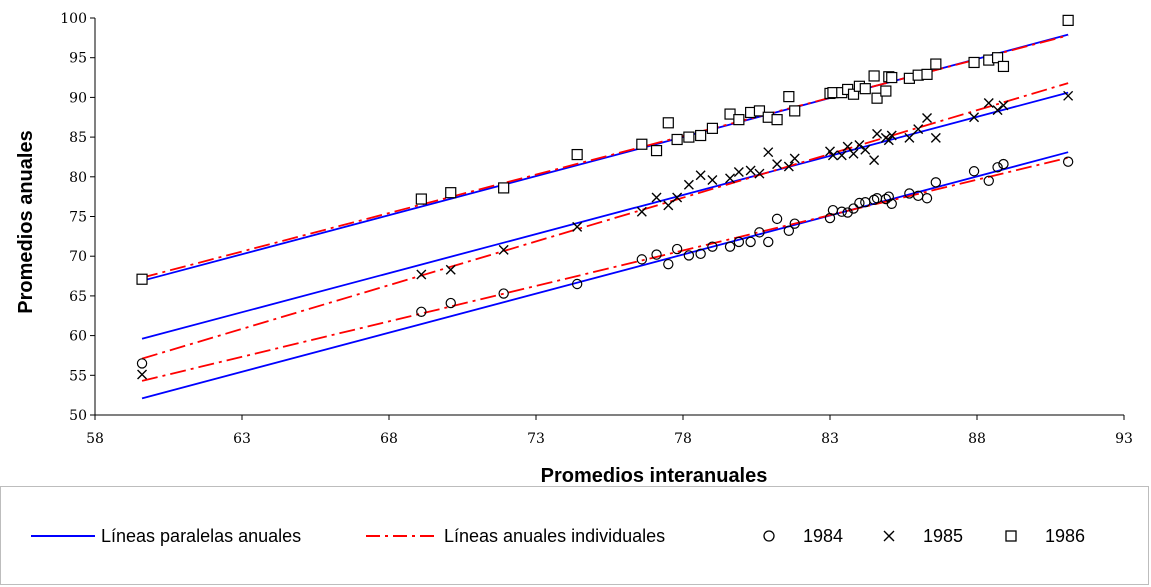 The width and height of the screenshot is (1151, 587). What do you see at coordinates (1011, 536) in the screenshot?
I see `square-marker-icon` at bounding box center [1011, 536].